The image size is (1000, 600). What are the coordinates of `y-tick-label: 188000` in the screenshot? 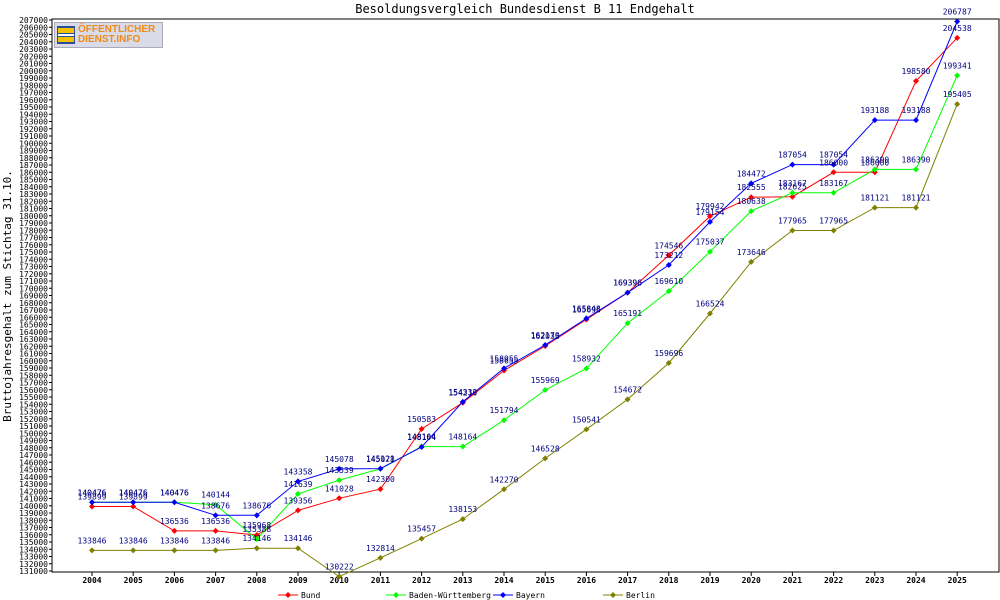 It's located at (33, 158).